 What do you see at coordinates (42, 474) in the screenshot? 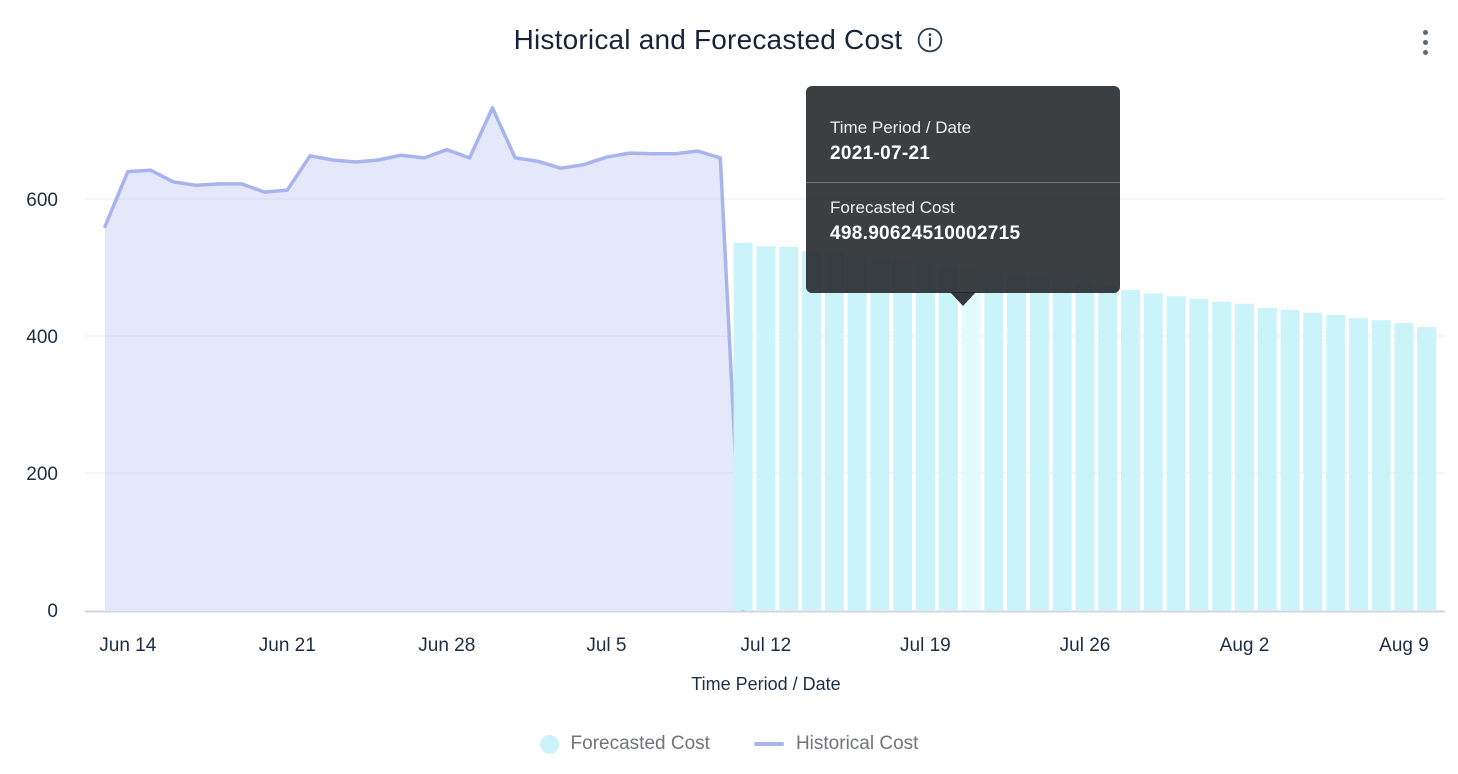
I see `y-tick-label: 200` at bounding box center [42, 474].